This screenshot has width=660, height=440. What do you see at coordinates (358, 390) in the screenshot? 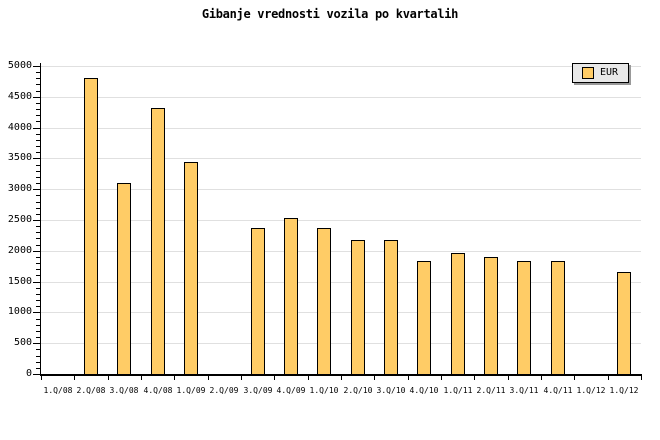
I see `x-axis-label: 2.Q/10` at bounding box center [358, 390].